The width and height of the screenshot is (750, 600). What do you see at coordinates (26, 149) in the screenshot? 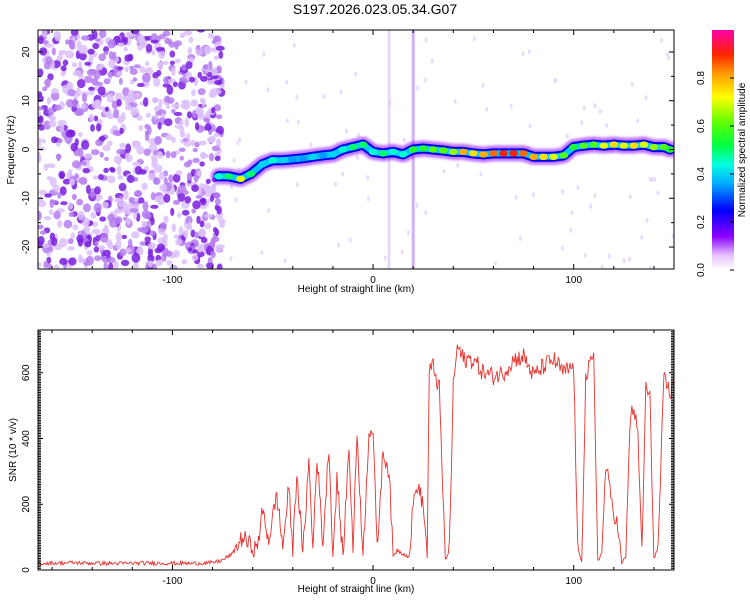
I see `spectrogram-y-tick-label: 0` at bounding box center [26, 149].